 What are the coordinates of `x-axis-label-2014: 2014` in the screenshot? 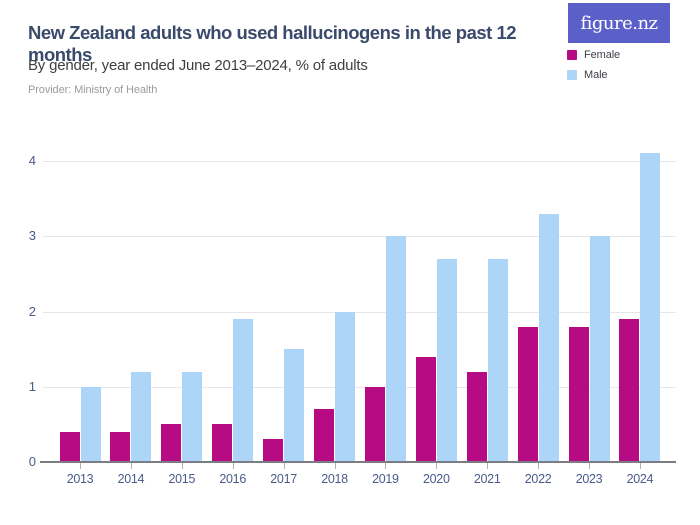 It's located at (131, 479).